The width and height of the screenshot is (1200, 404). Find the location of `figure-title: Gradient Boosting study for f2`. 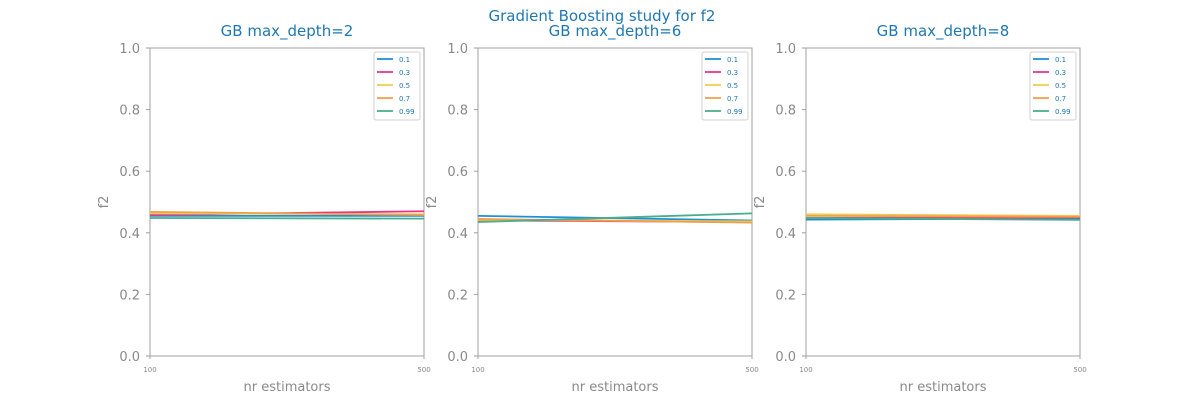

figure-title: Gradient Boosting study for f2 is located at coordinates (602, 16).